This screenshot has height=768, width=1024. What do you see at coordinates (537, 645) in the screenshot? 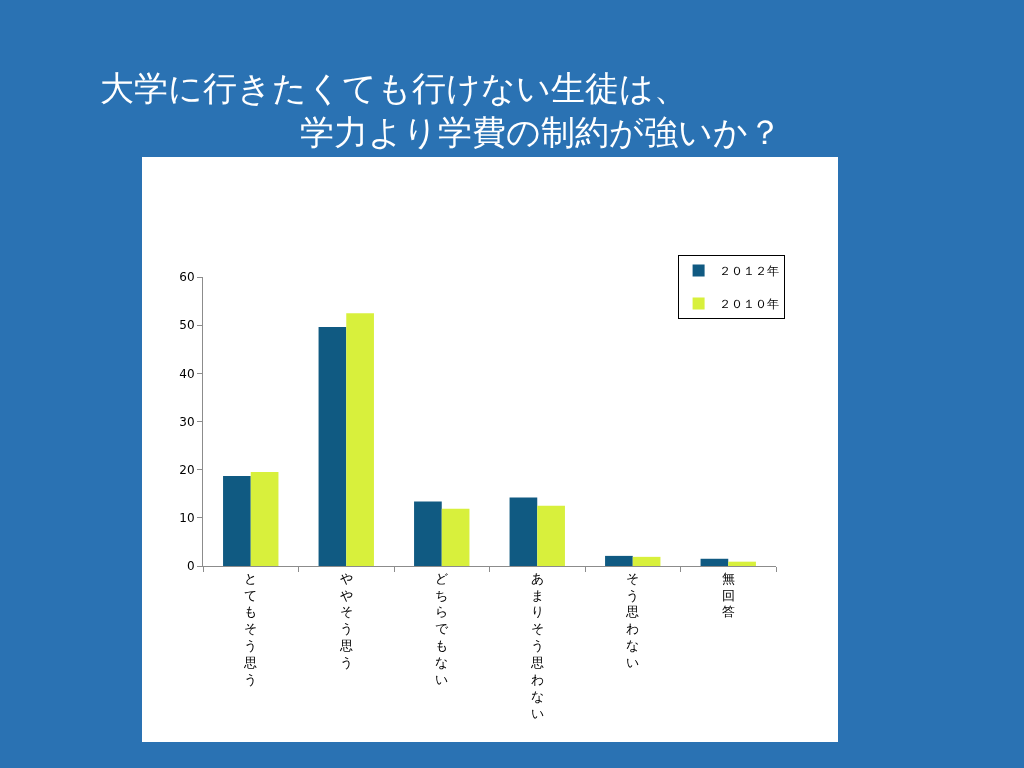
I see `category-label: あまりそう思わない` at bounding box center [537, 645].